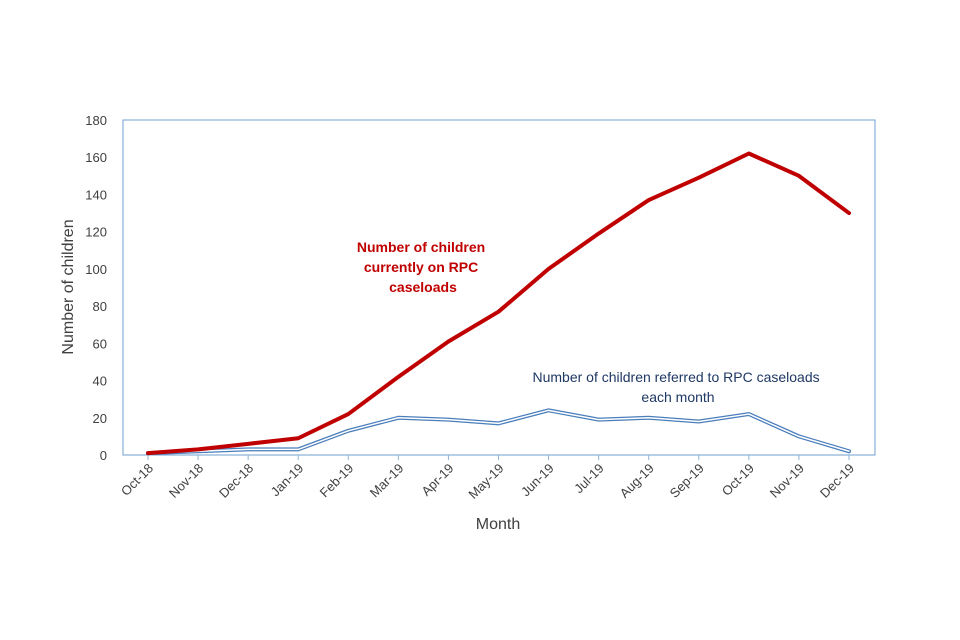 This screenshot has width=960, height=640. Describe the element at coordinates (498, 524) in the screenshot. I see `x-axis-title: Month` at that location.